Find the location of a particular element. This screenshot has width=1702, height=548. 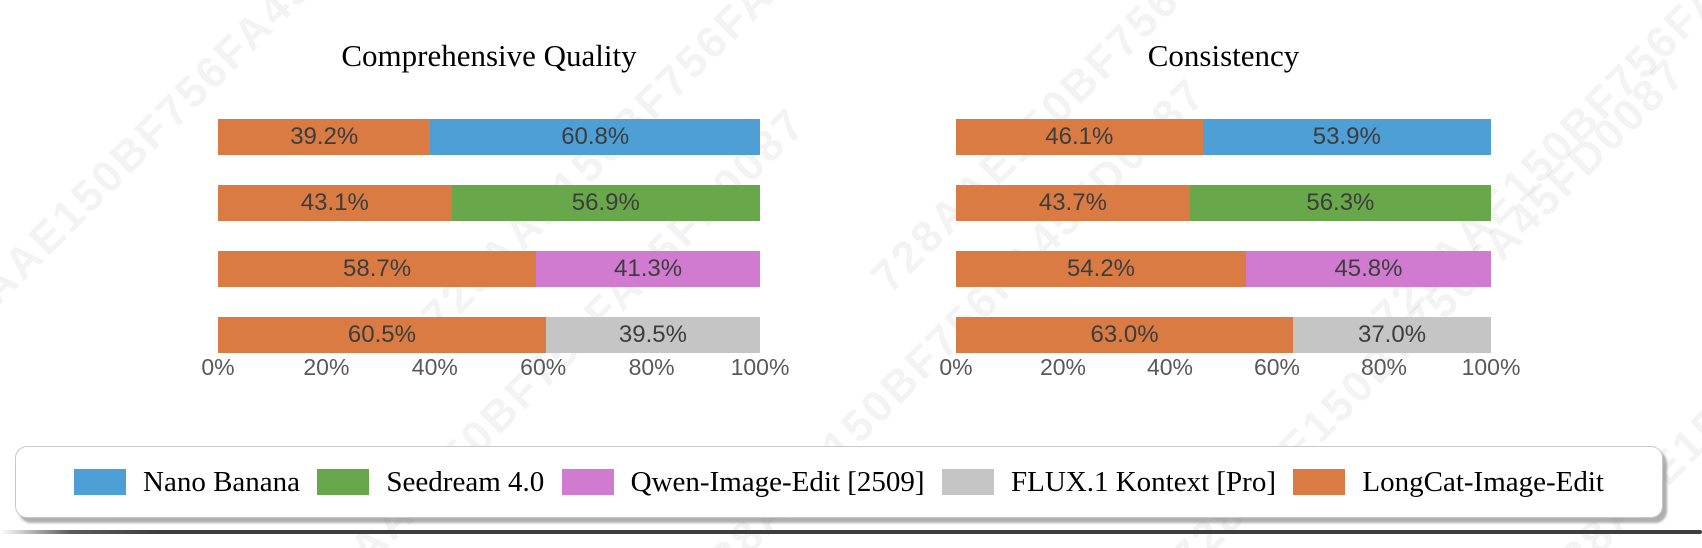

bar-segment-longcat-image-edit: 60.5% is located at coordinates (382, 335).